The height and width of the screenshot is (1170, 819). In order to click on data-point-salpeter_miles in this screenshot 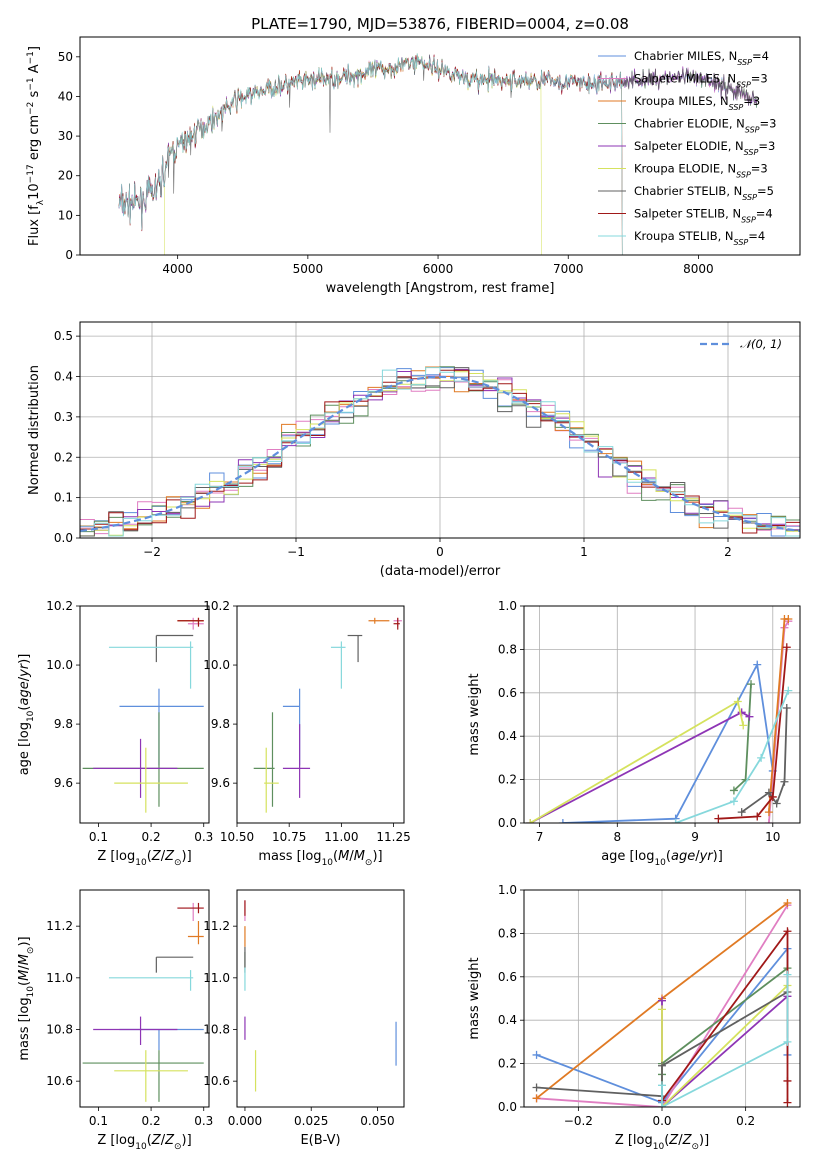, I will do `click(190, 911)`.